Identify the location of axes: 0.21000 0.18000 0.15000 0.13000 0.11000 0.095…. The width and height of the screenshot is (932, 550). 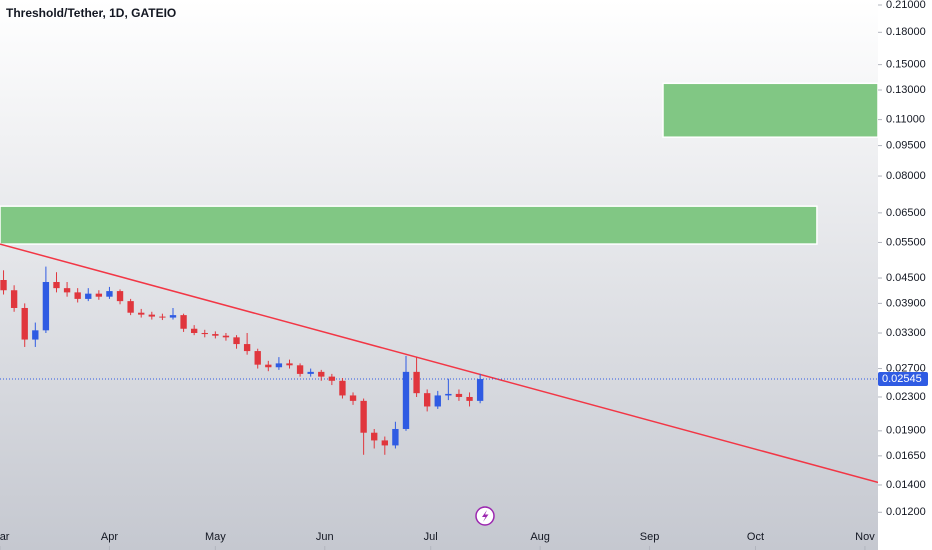
(903, 259).